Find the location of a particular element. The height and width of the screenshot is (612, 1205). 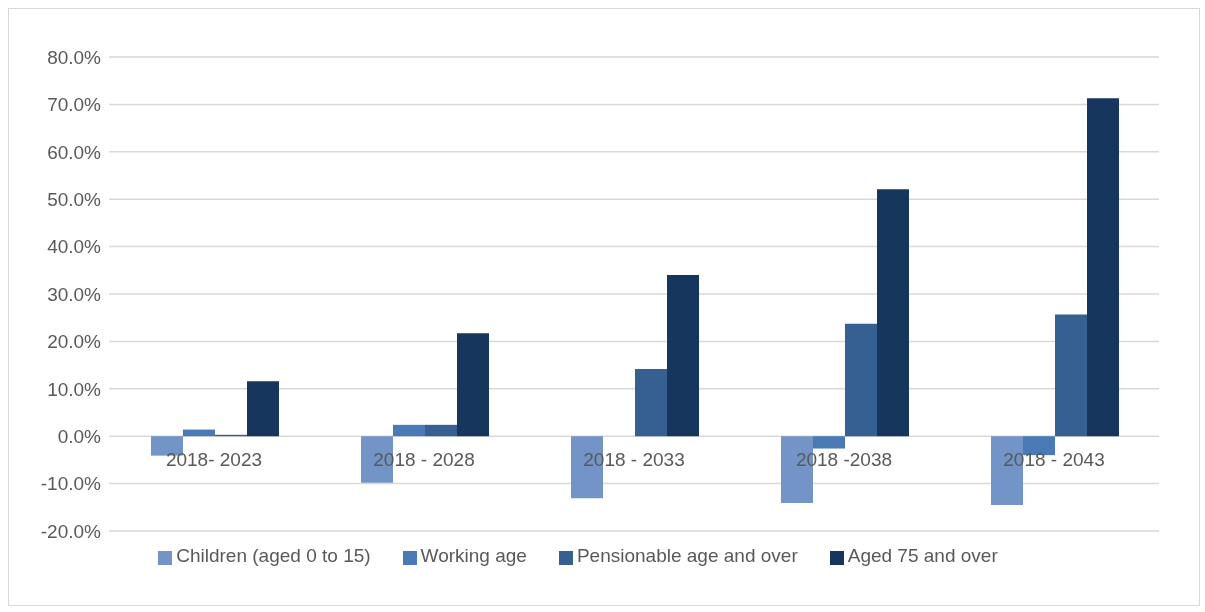

y-tick-label: 50.0% is located at coordinates (74, 199).